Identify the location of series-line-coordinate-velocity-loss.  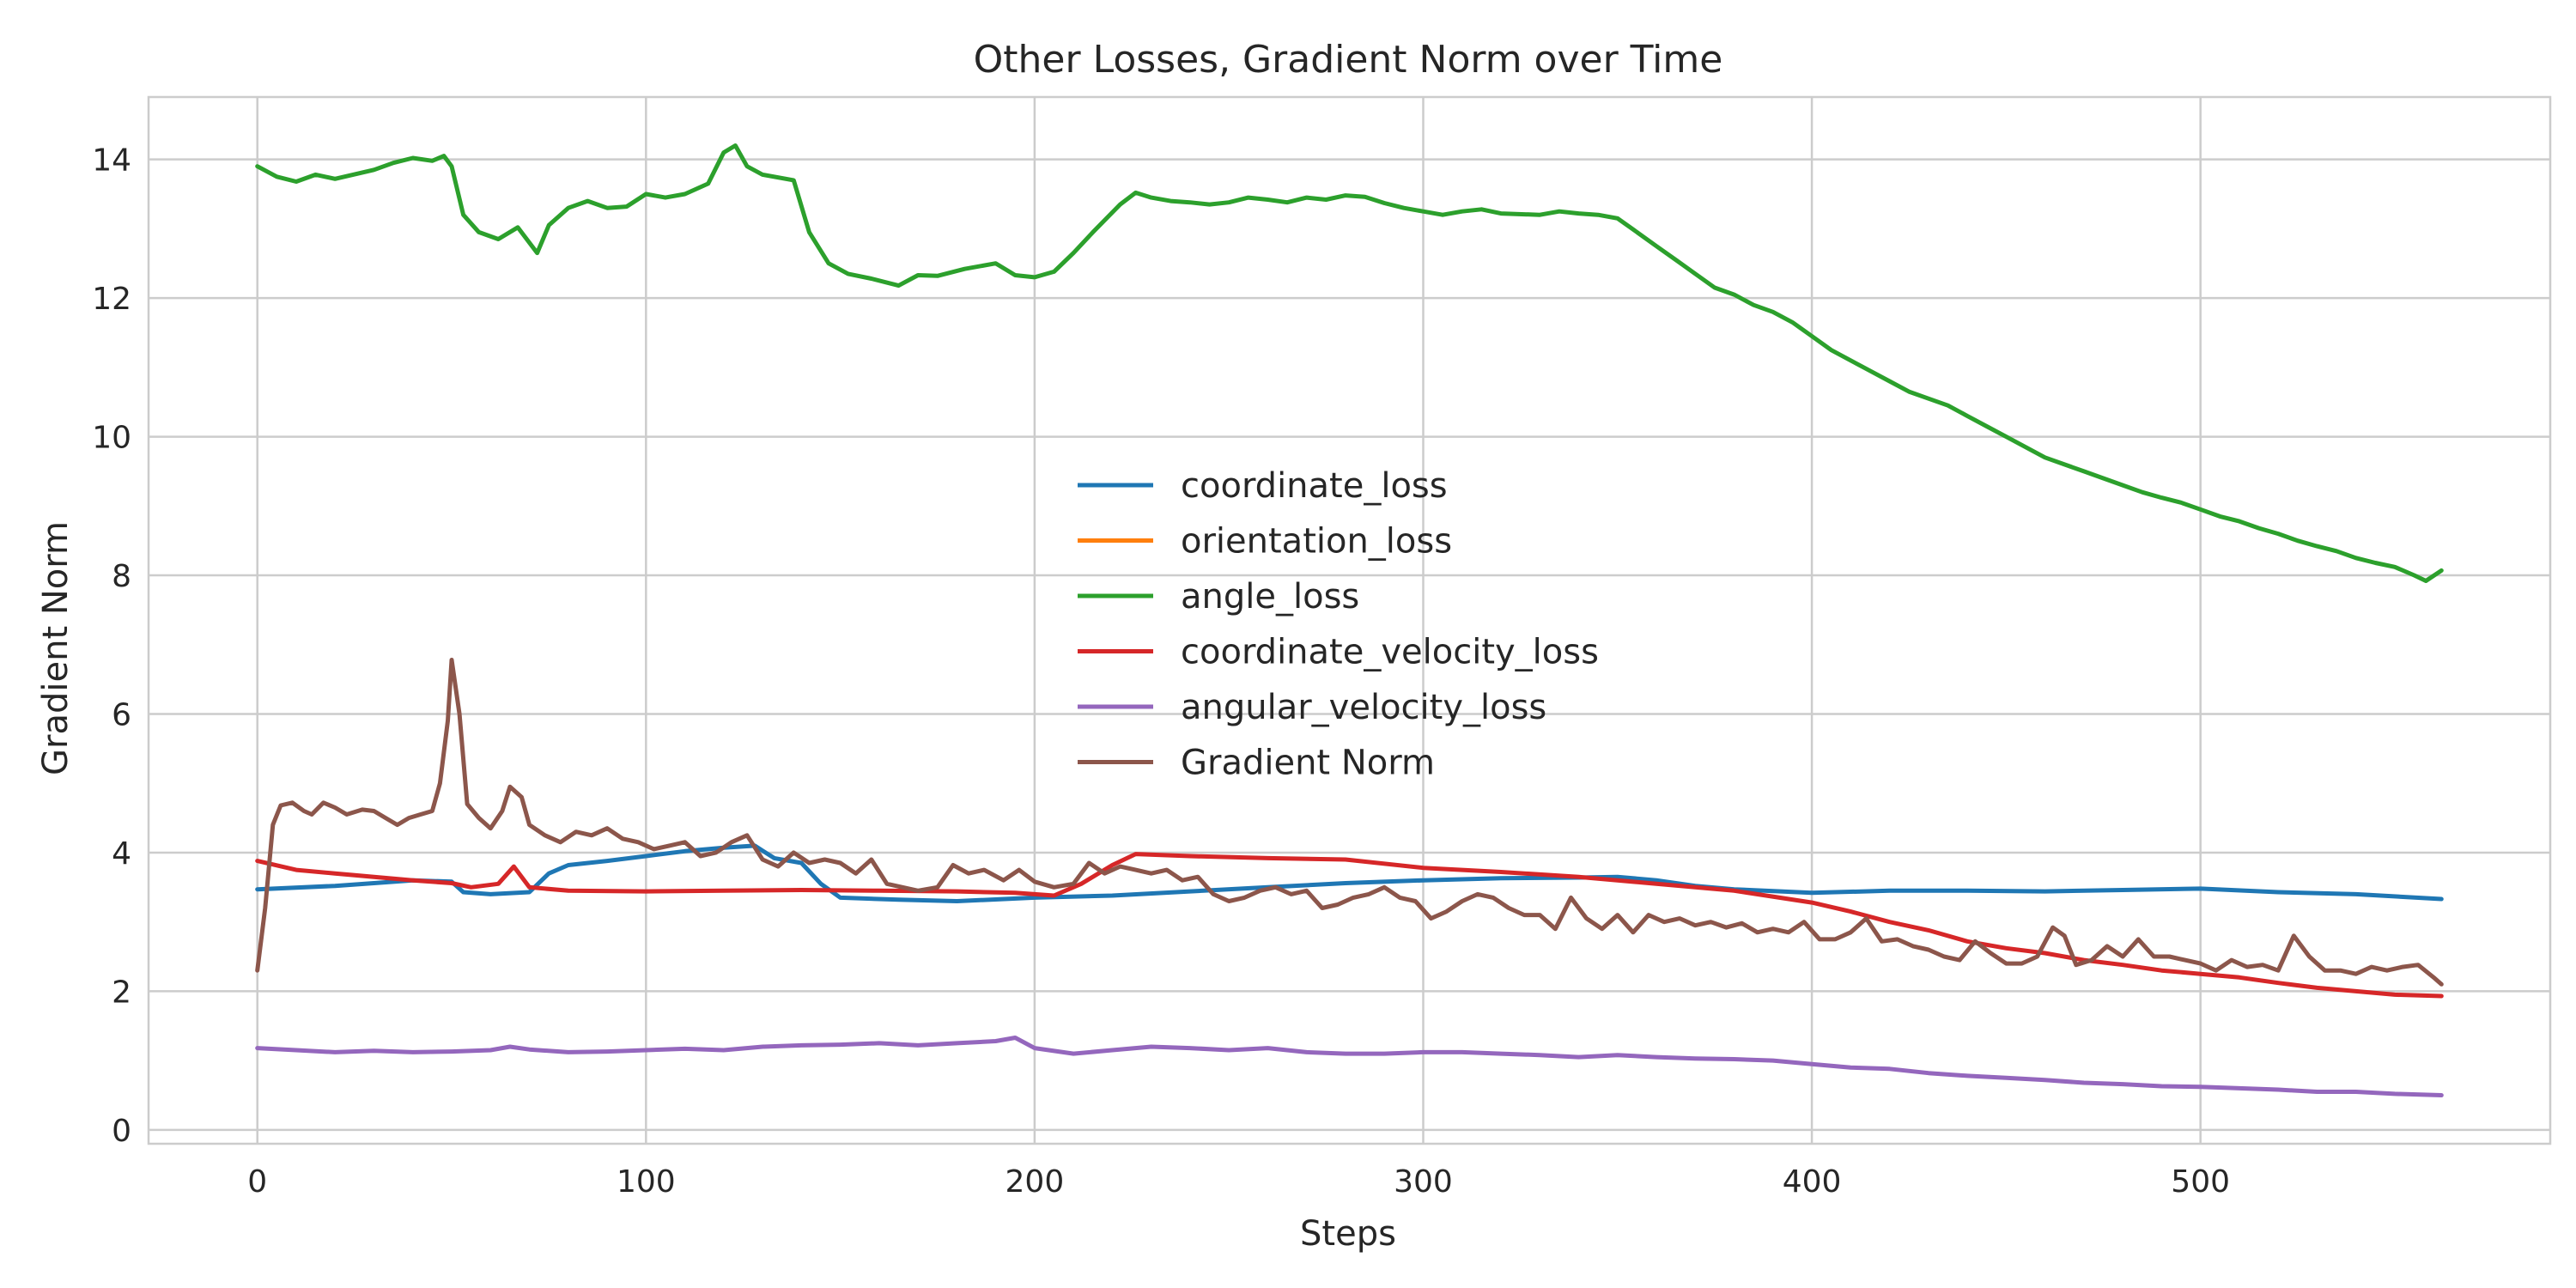
(1349, 925).